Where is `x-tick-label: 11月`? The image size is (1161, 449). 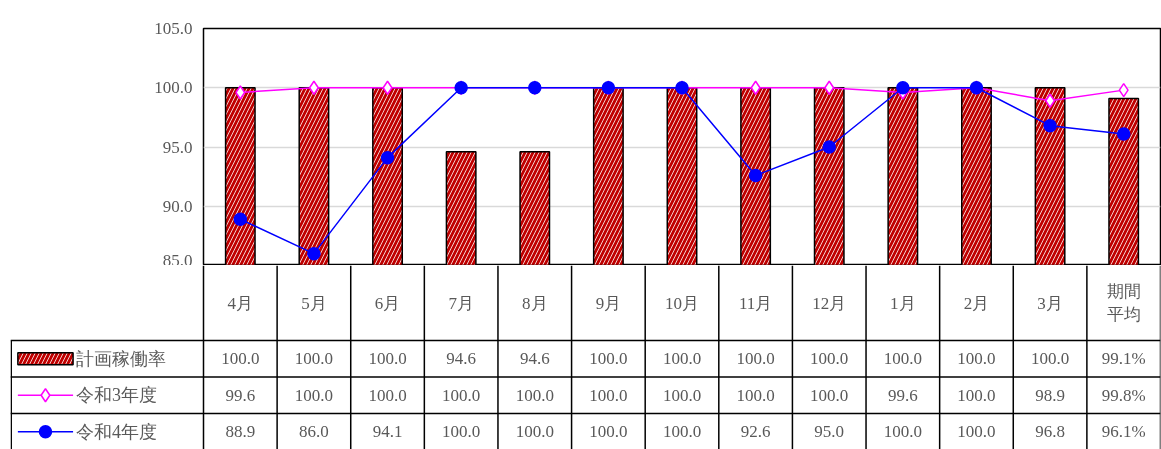 x-tick-label: 11月 is located at coordinates (755, 303).